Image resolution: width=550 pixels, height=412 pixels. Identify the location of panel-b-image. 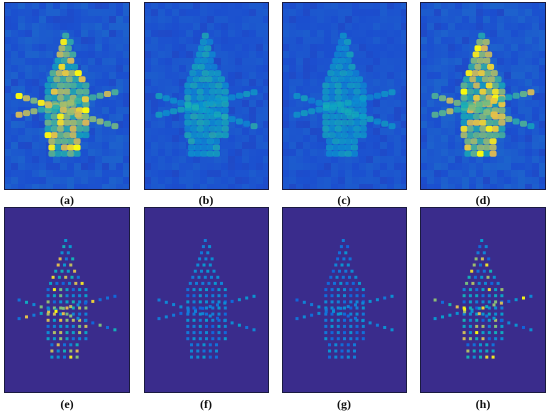
(206, 96).